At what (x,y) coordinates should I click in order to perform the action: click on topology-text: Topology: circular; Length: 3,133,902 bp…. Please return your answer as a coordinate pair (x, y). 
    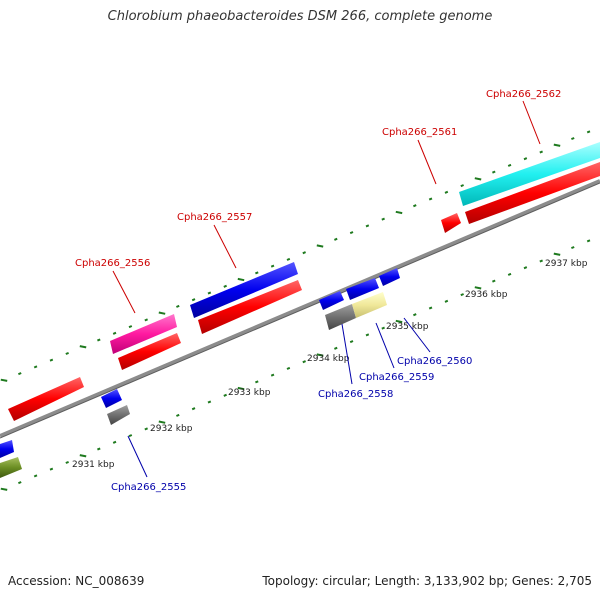
    Looking at the image, I should click on (427, 581).